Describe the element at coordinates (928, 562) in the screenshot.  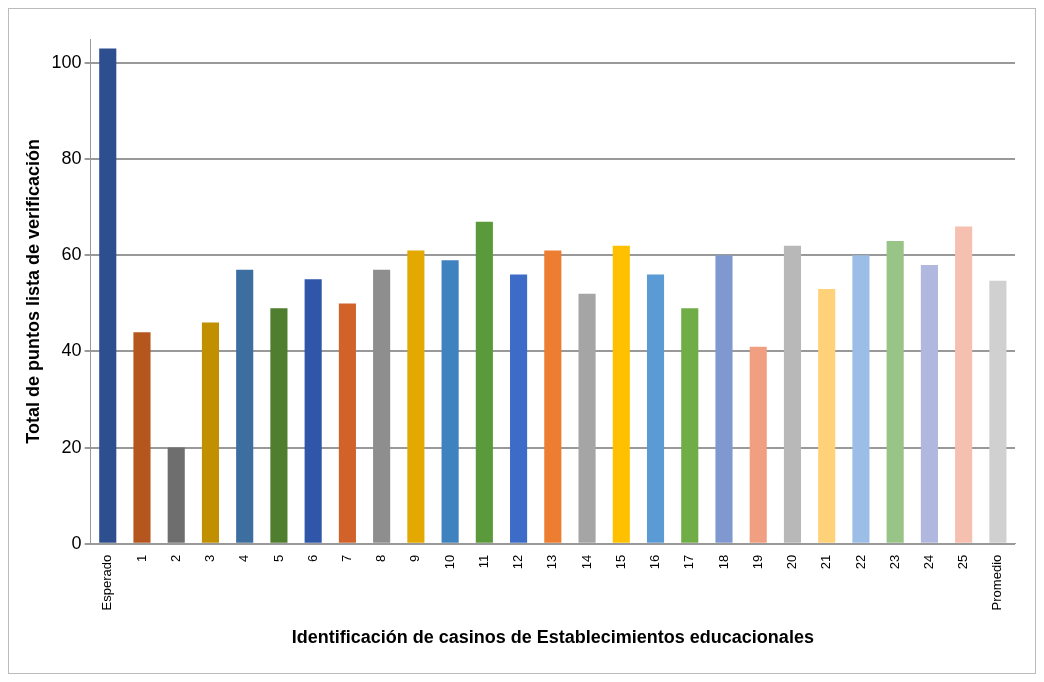
I see `x-tick-label: 24` at that location.